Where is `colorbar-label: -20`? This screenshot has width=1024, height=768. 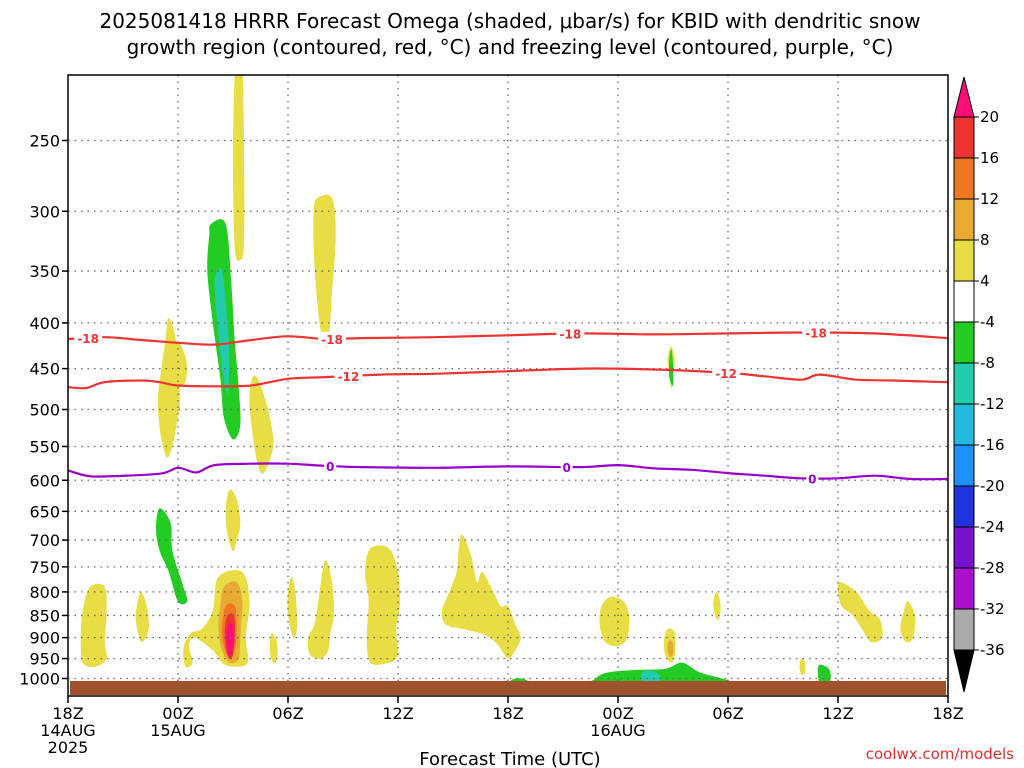 colorbar-label: -20 is located at coordinates (992, 486).